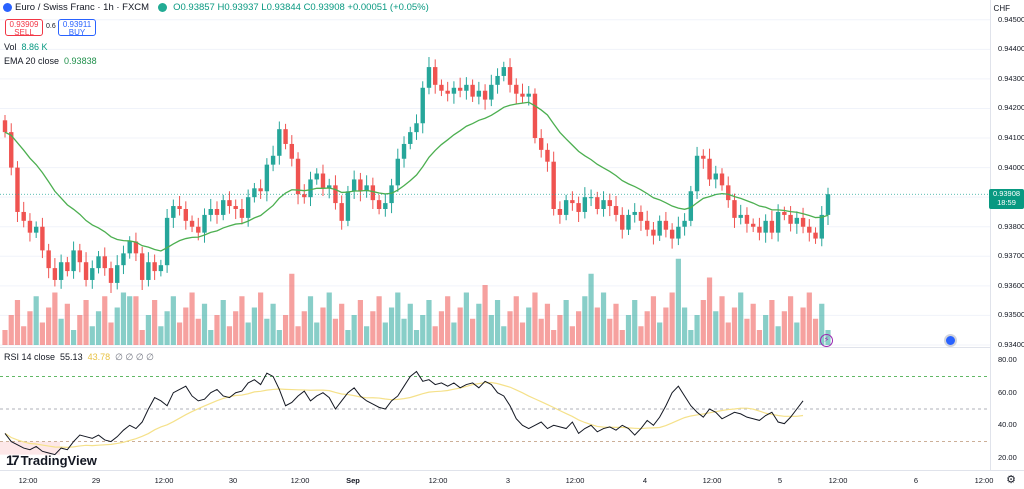 The width and height of the screenshot is (1024, 489). What do you see at coordinates (950, 340) in the screenshot?
I see `goto-realtime-icon` at bounding box center [950, 340].